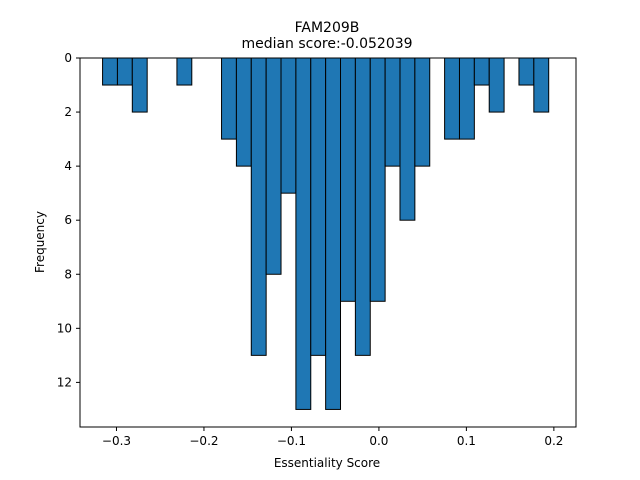  What do you see at coordinates (327, 28) in the screenshot?
I see `chart-title: FAM209B` at bounding box center [327, 28].